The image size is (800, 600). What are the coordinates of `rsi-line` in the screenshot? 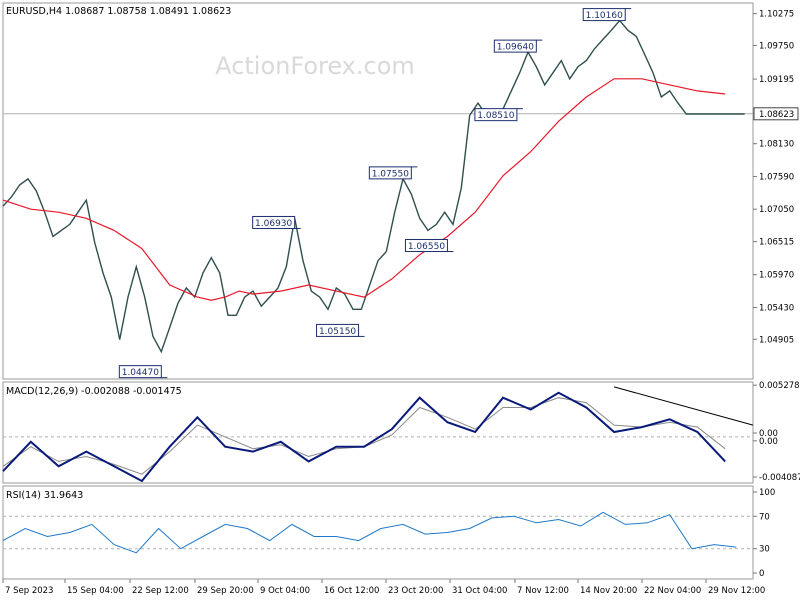 It's located at (369, 532).